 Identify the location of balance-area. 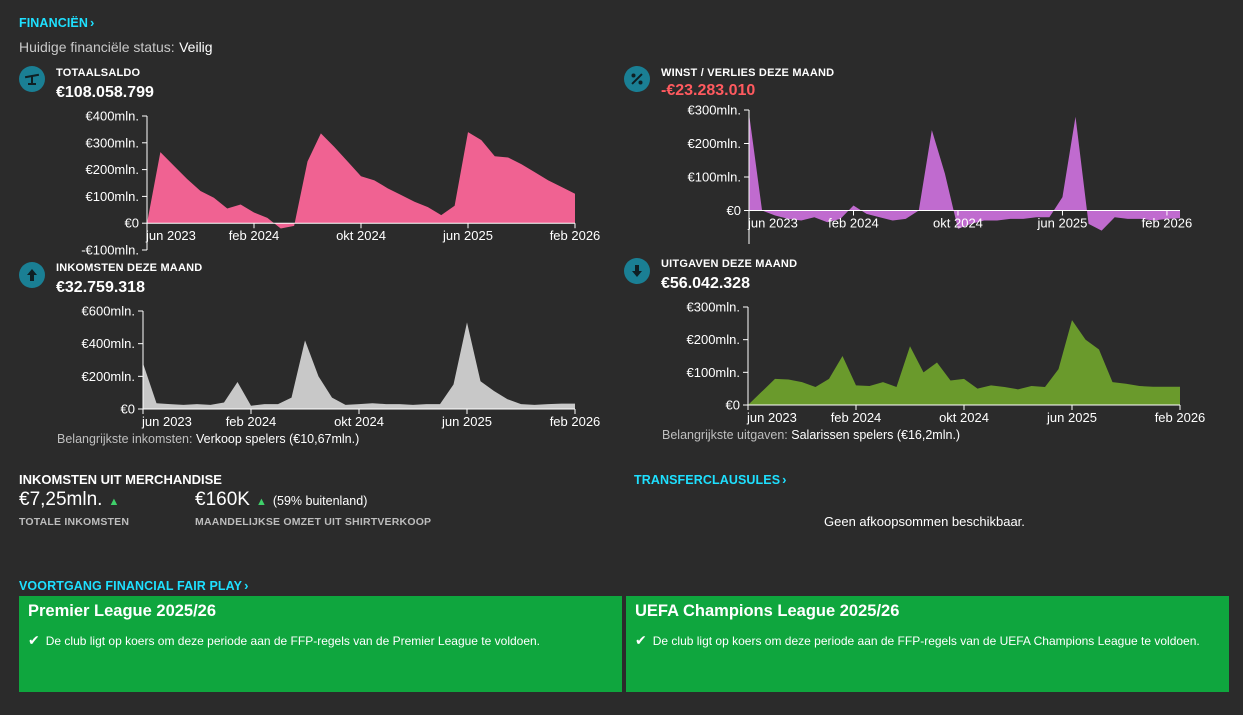
(361, 180).